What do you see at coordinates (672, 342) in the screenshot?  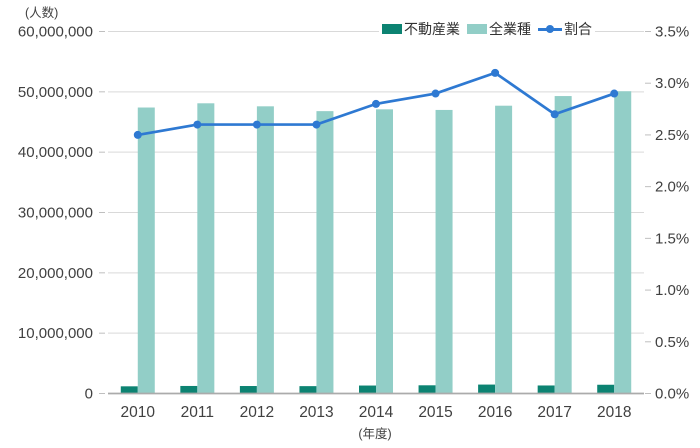 I see `right-axis-tick-label: 0.5%` at bounding box center [672, 342].